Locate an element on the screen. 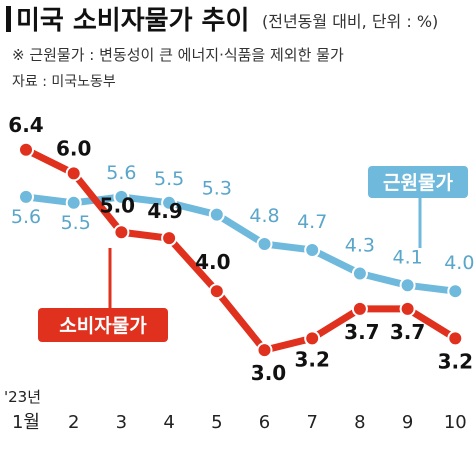  x-tick-label: 4 is located at coordinates (168, 422).